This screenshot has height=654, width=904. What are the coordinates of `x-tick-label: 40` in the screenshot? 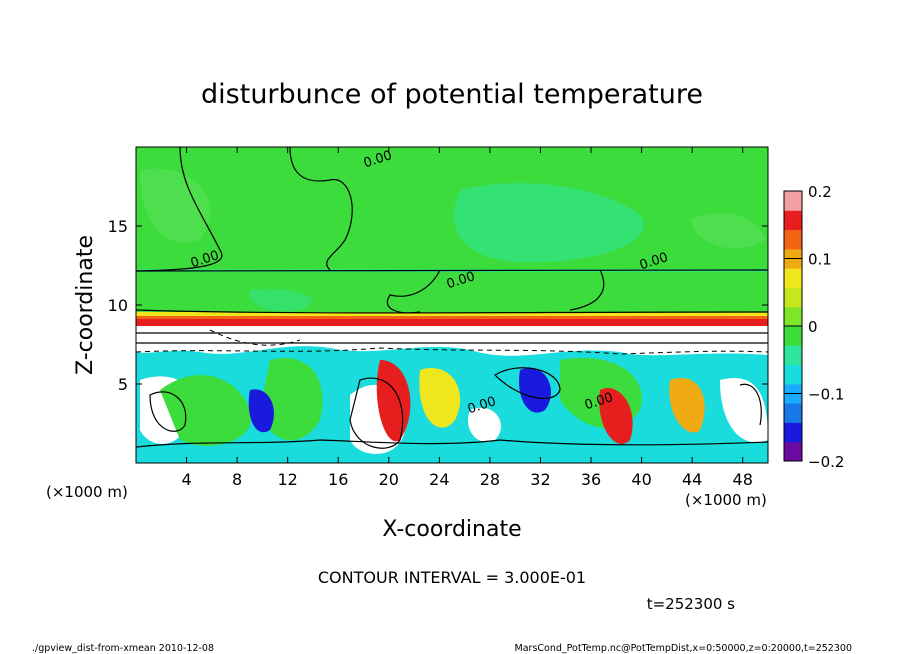 It's located at (641, 479).